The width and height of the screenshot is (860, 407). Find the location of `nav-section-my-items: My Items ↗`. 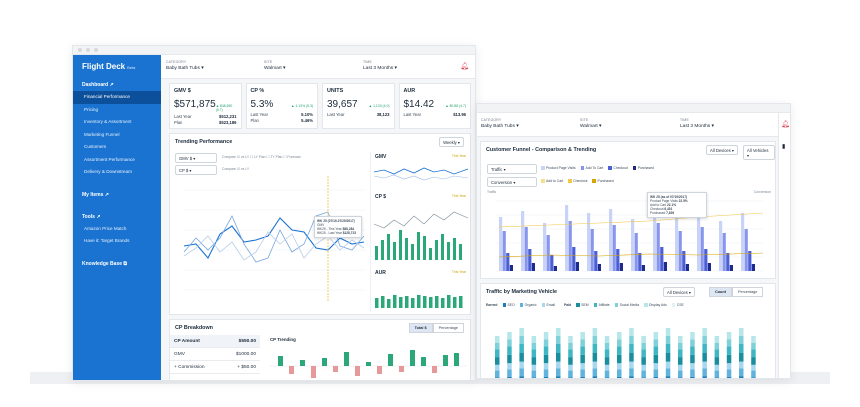

nav-section-my-items: My Items ↗ is located at coordinates (117, 195).